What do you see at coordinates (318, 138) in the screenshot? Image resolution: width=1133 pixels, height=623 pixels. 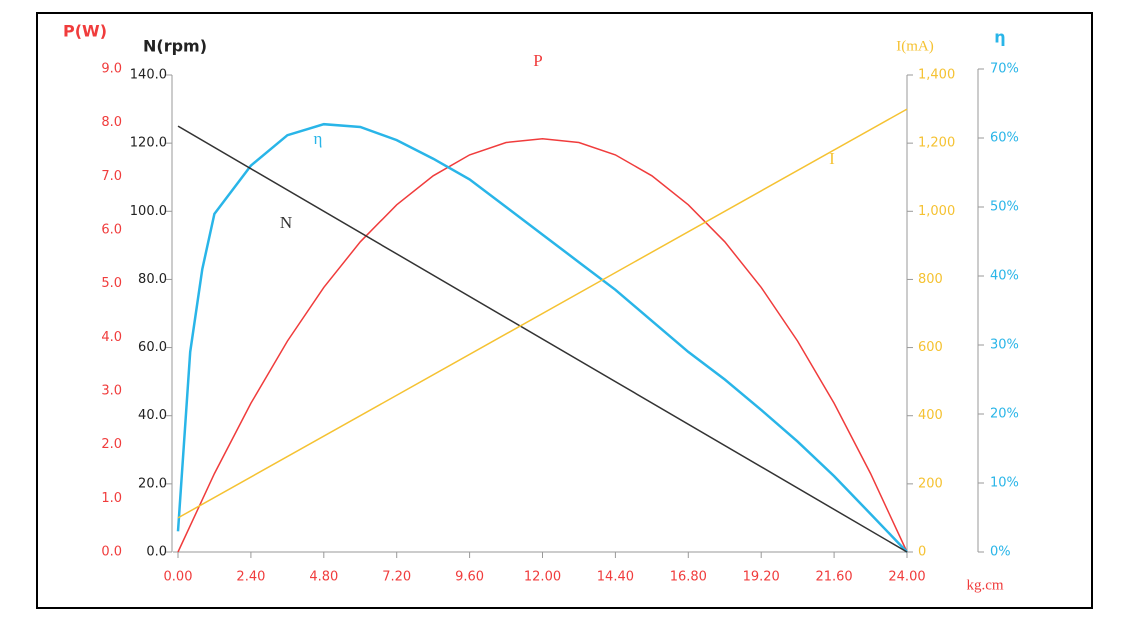 I see `series-label: η` at bounding box center [318, 138].